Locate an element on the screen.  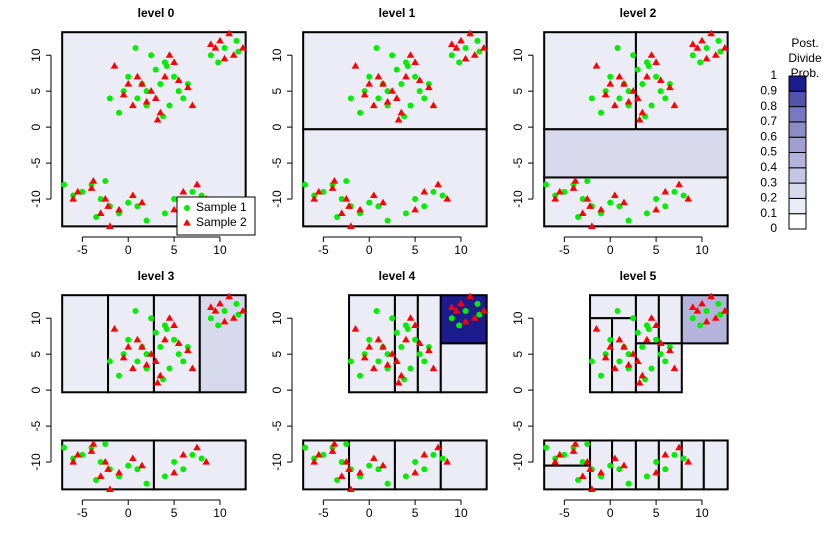
x-tick-label: 0 is located at coordinates (610, 513).